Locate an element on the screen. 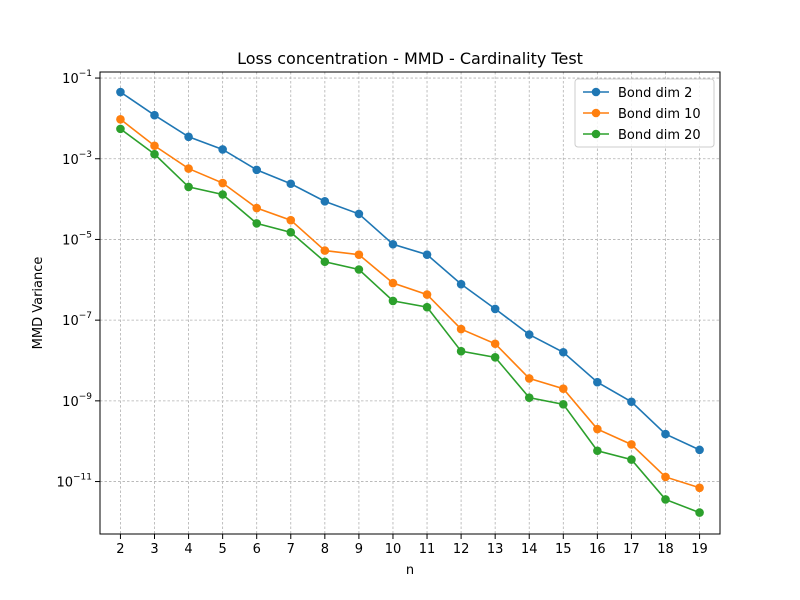 Image resolution: width=800 pixels, height=600 pixels. x-tick-label: 16 is located at coordinates (597, 549).